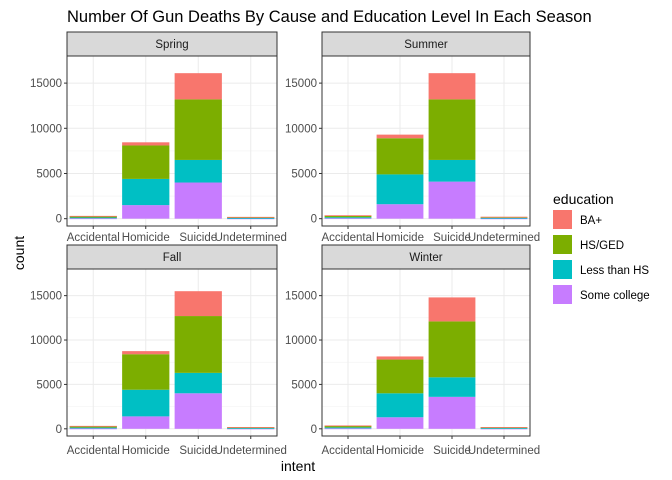  I want to click on facet-strip-label: Winter, so click(425, 258).